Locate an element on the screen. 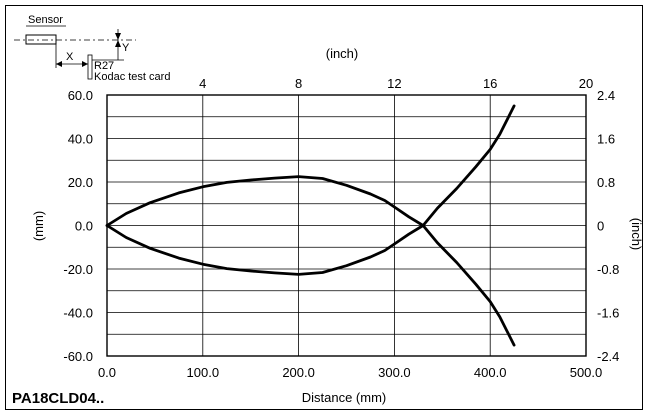  x-tick-label: 500.0 is located at coordinates (586, 372).